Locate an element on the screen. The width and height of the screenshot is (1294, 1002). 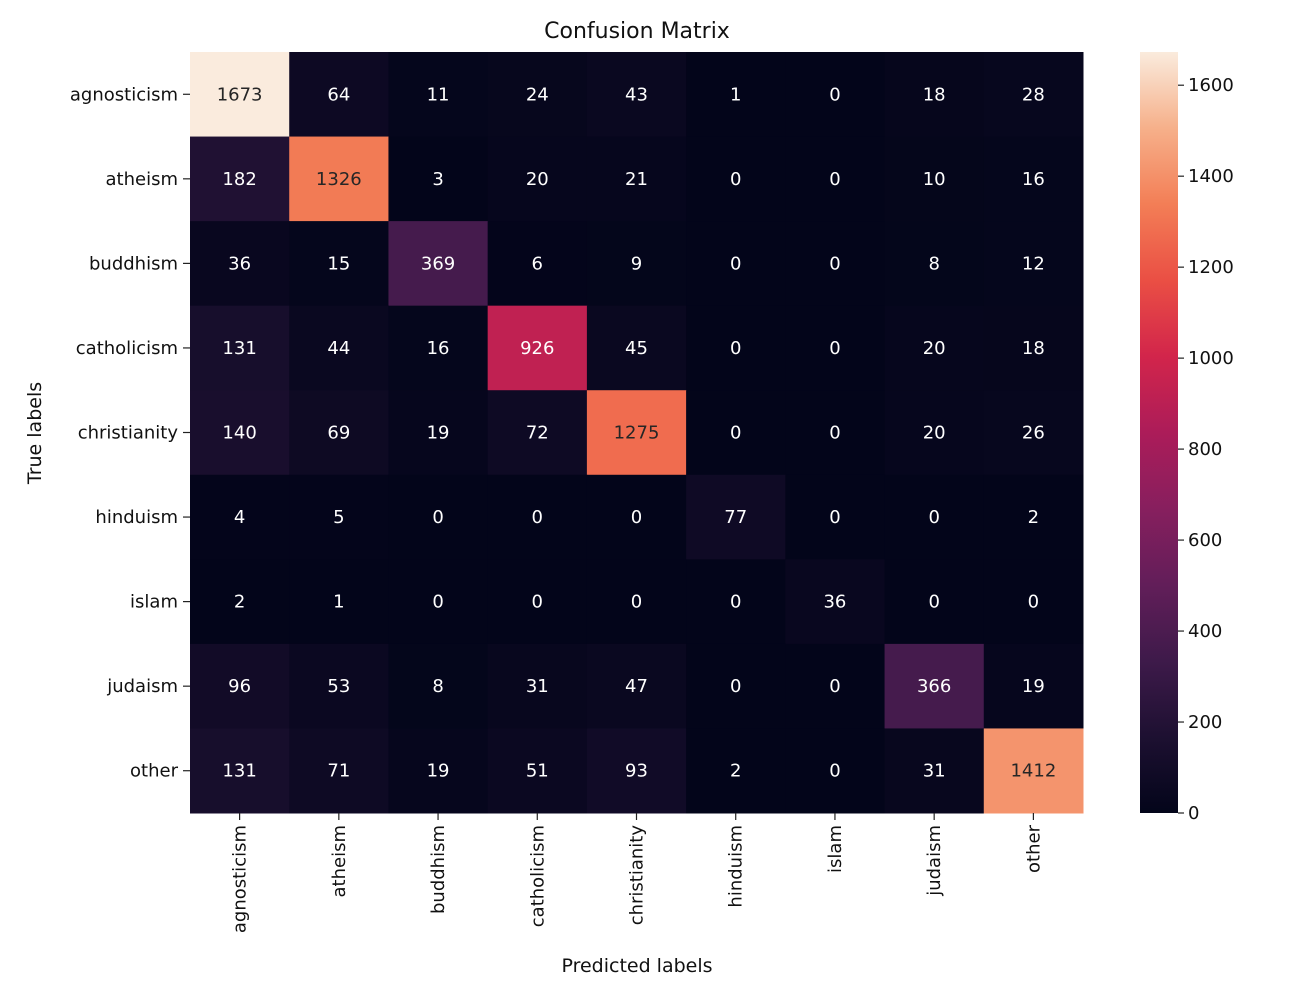
cell-value-label: 1412 is located at coordinates (1033, 771).